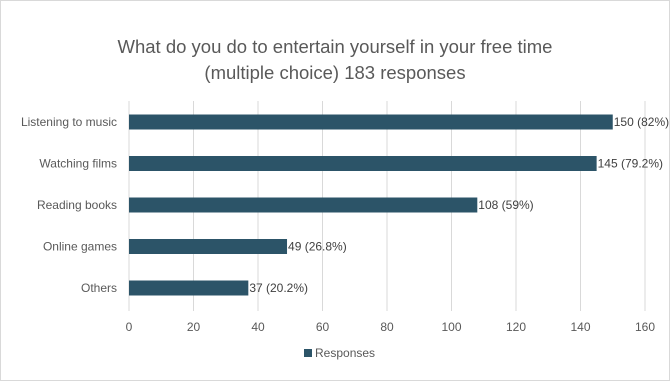 The width and height of the screenshot is (670, 381). What do you see at coordinates (451, 327) in the screenshot?
I see `x-tick-label: 100` at bounding box center [451, 327].